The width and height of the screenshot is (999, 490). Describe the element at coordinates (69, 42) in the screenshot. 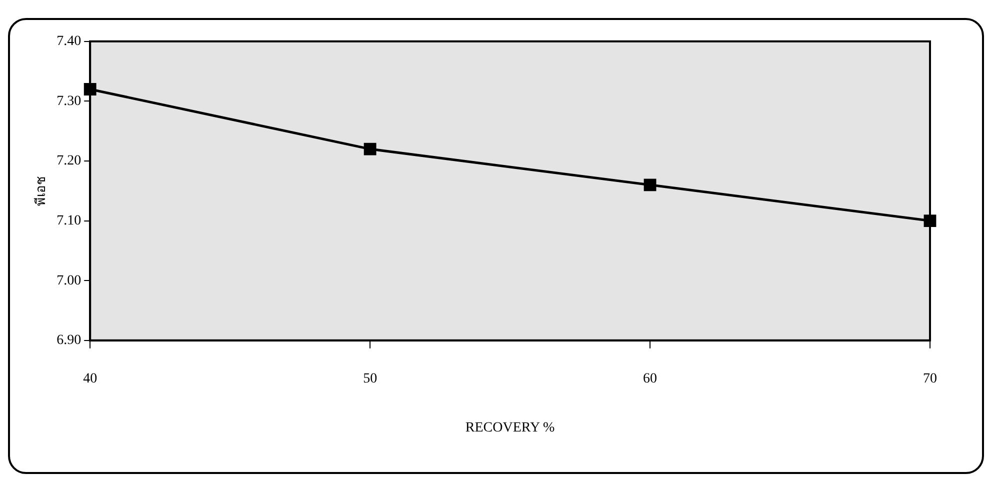

I see `y-tick-label: 7.40` at that location.